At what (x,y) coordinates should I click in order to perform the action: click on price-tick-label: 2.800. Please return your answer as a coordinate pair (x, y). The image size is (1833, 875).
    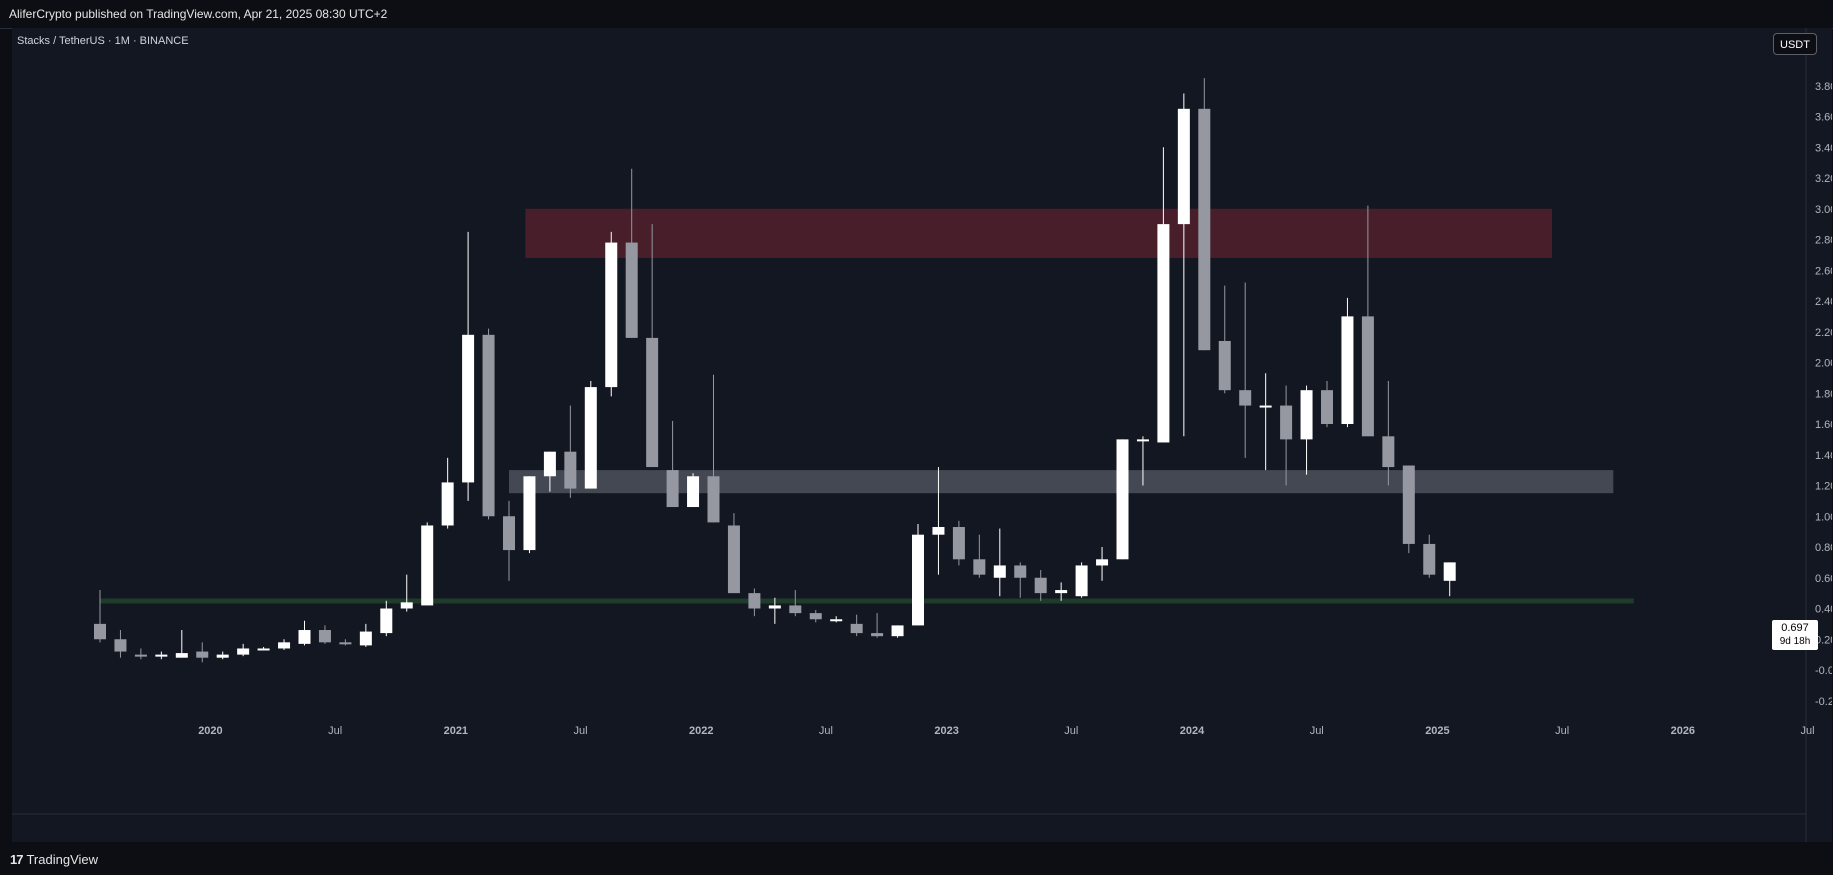
    Looking at the image, I should click on (1823, 241).